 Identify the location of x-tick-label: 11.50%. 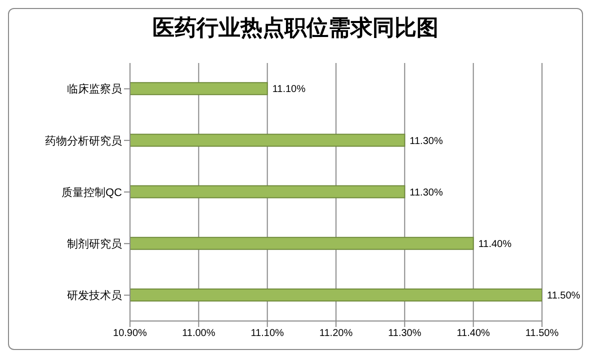
(542, 334).